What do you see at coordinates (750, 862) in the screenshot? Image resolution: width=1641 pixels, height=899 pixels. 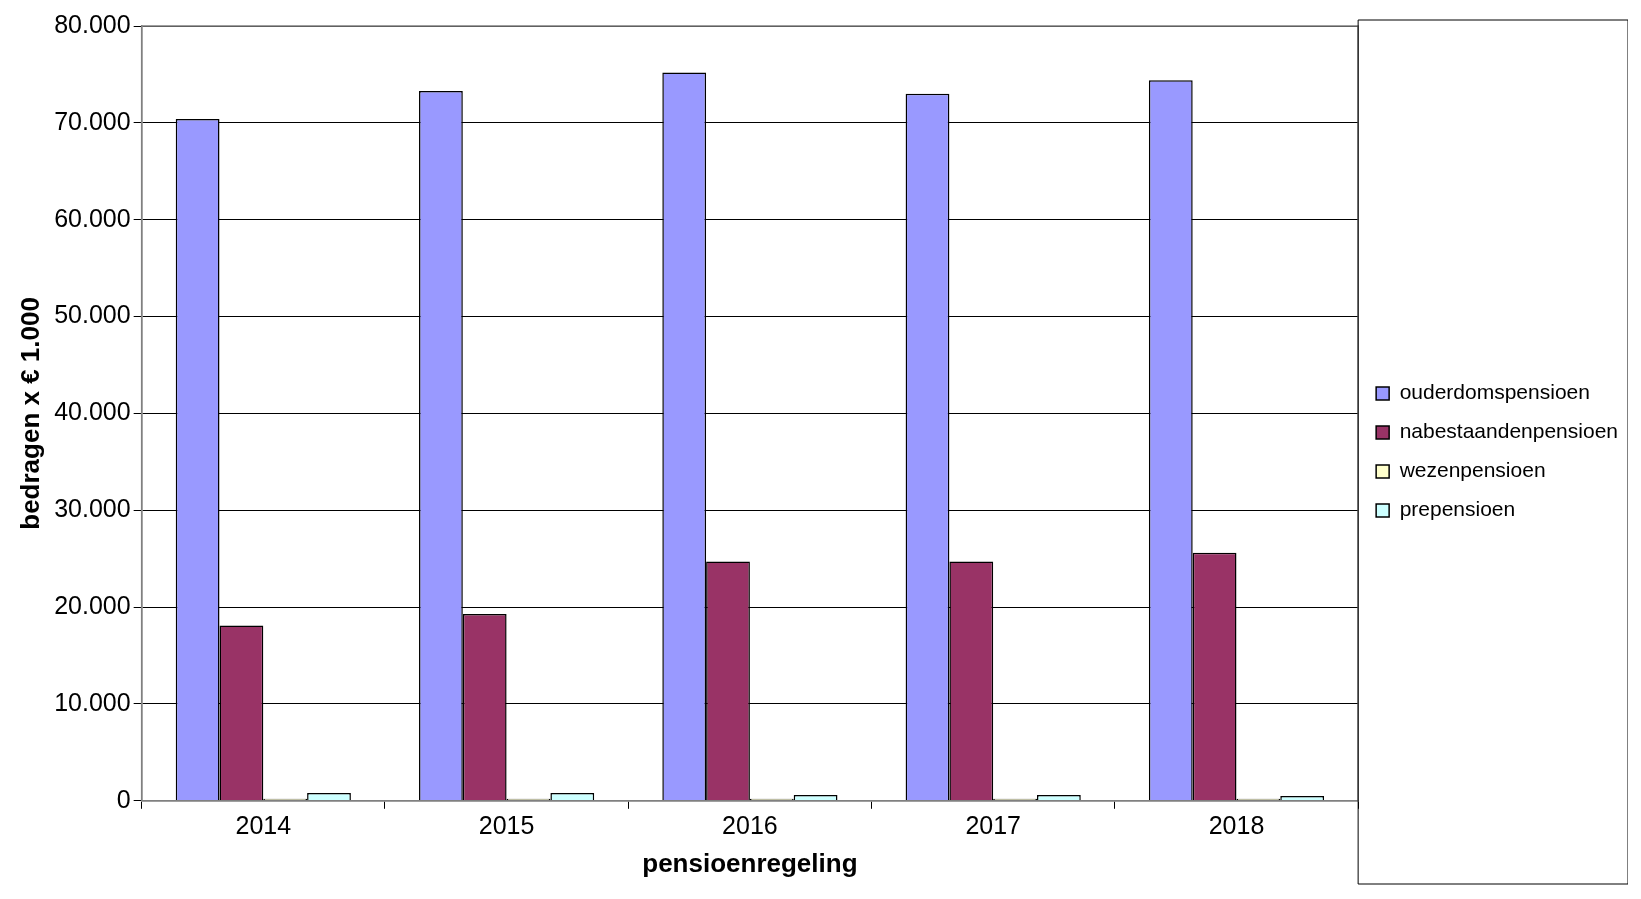 I see `x-axis-title: pensioenregeling` at bounding box center [750, 862].